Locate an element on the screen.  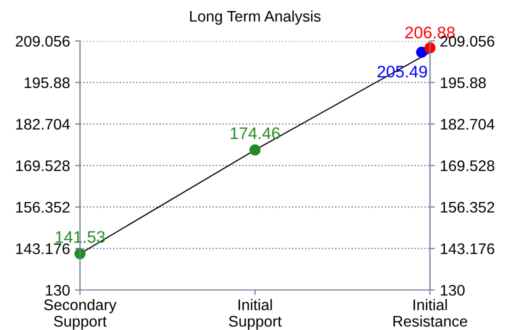
y2-tick-label: 156.352 is located at coordinates (467, 207).